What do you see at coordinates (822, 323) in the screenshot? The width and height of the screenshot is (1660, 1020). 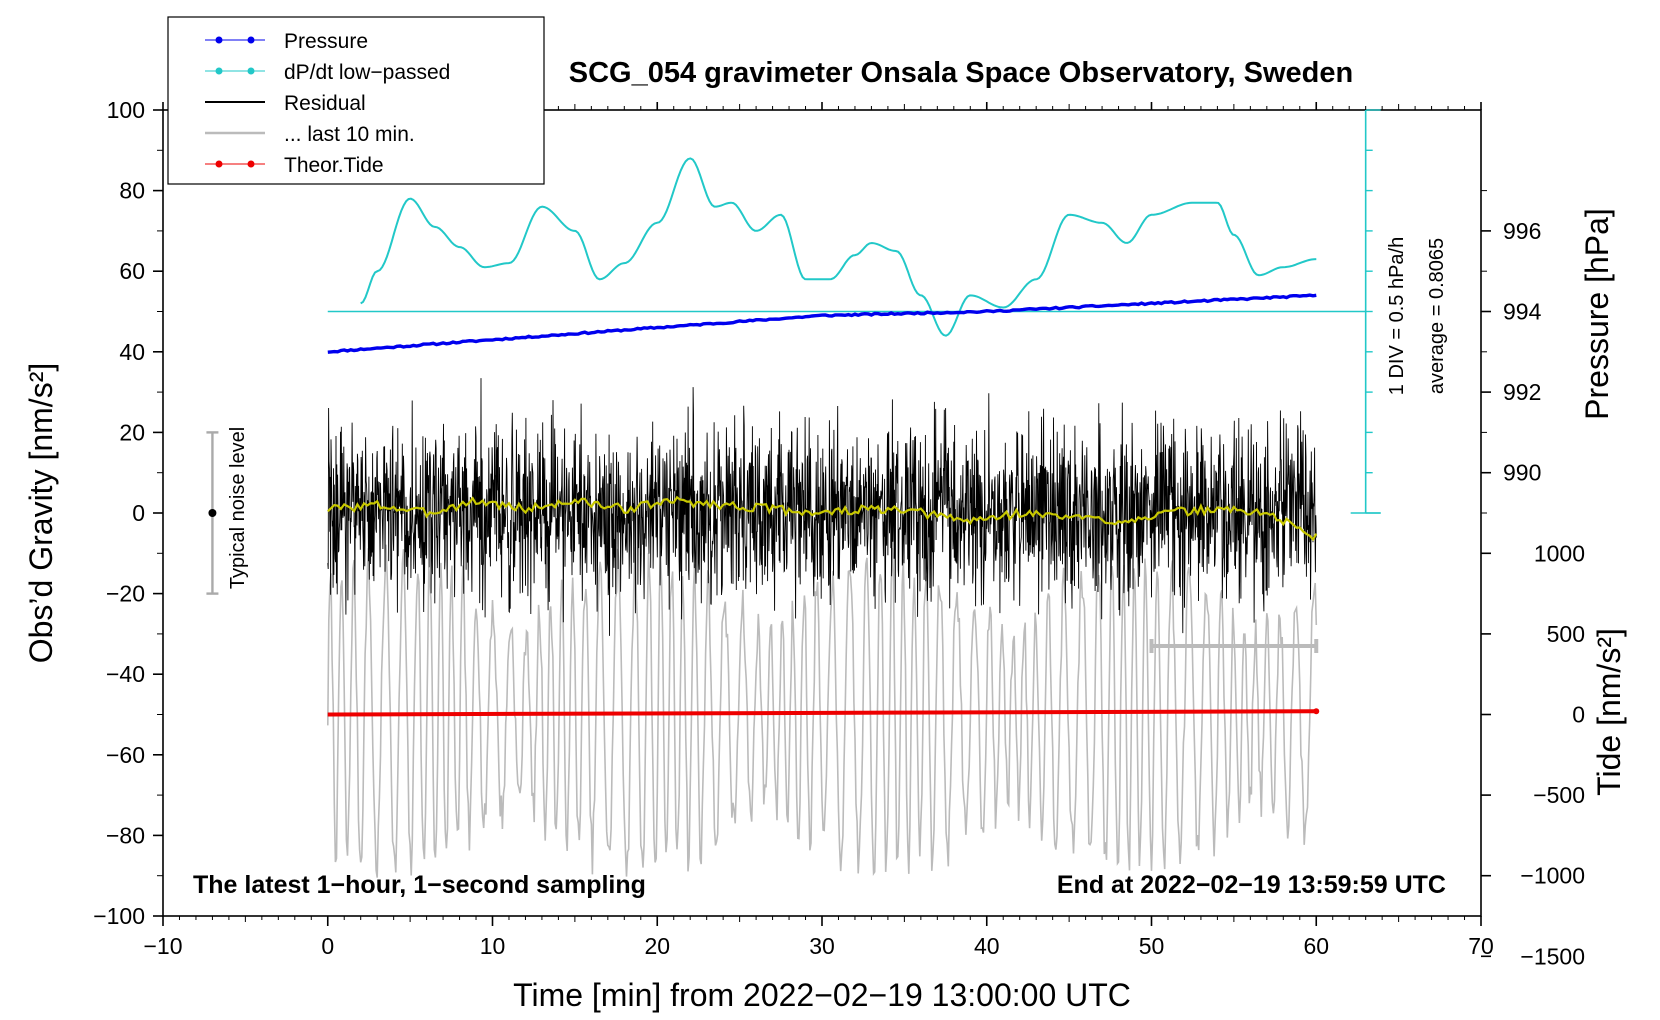 I see `pressure-line` at bounding box center [822, 323].